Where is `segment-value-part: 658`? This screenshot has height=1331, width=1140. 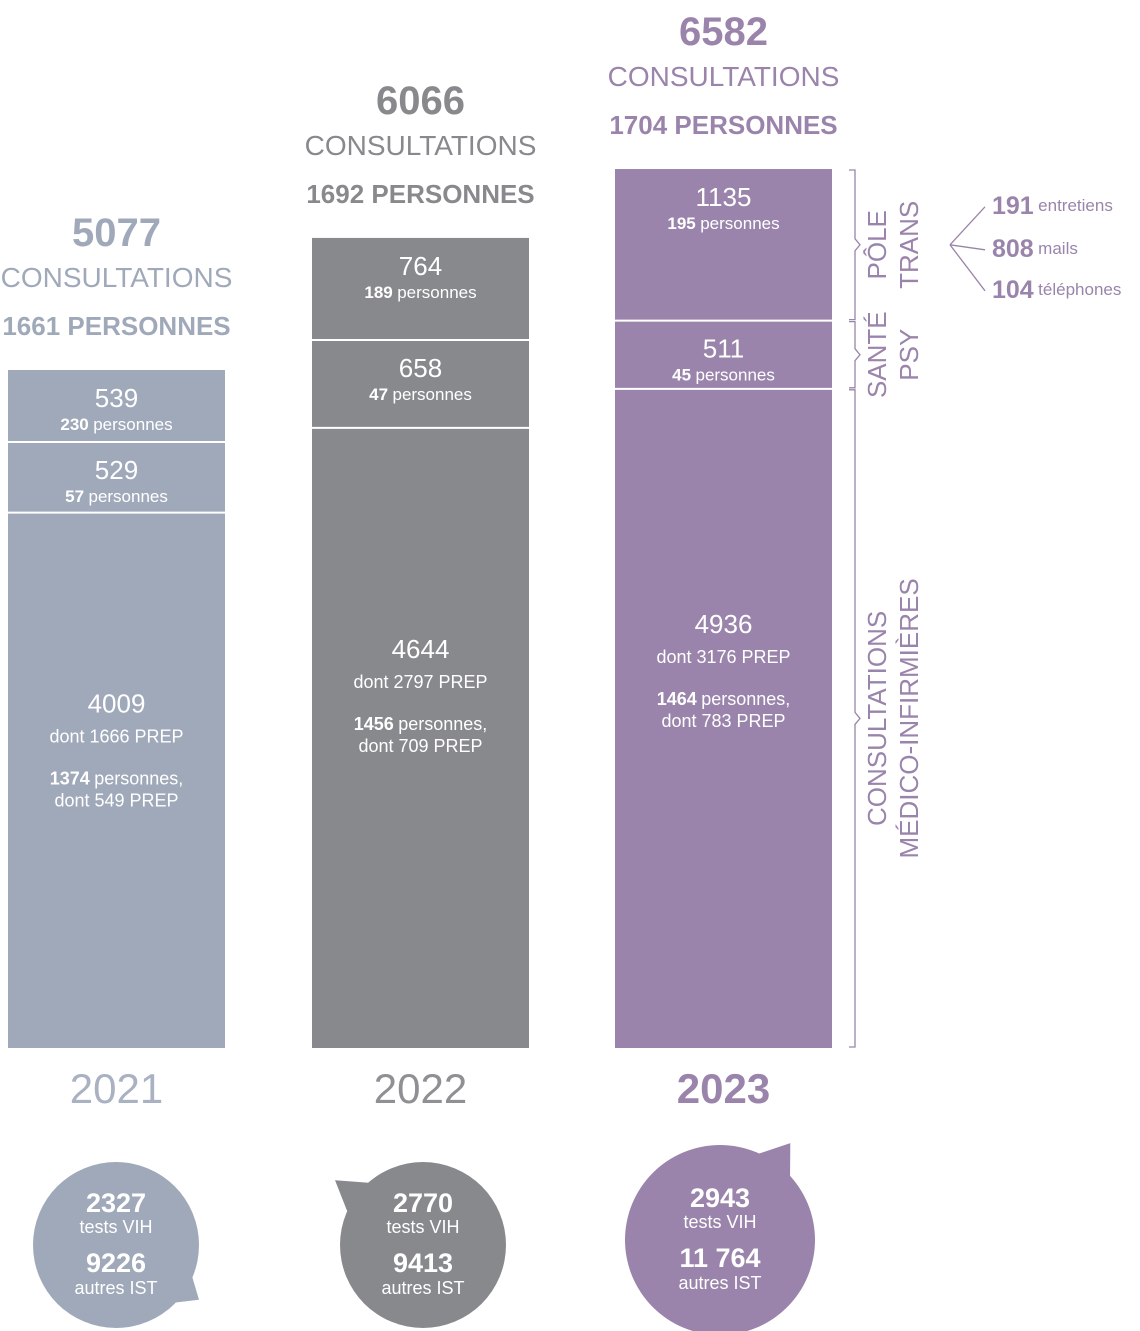
segment-value-part: 658 is located at coordinates (420, 368).